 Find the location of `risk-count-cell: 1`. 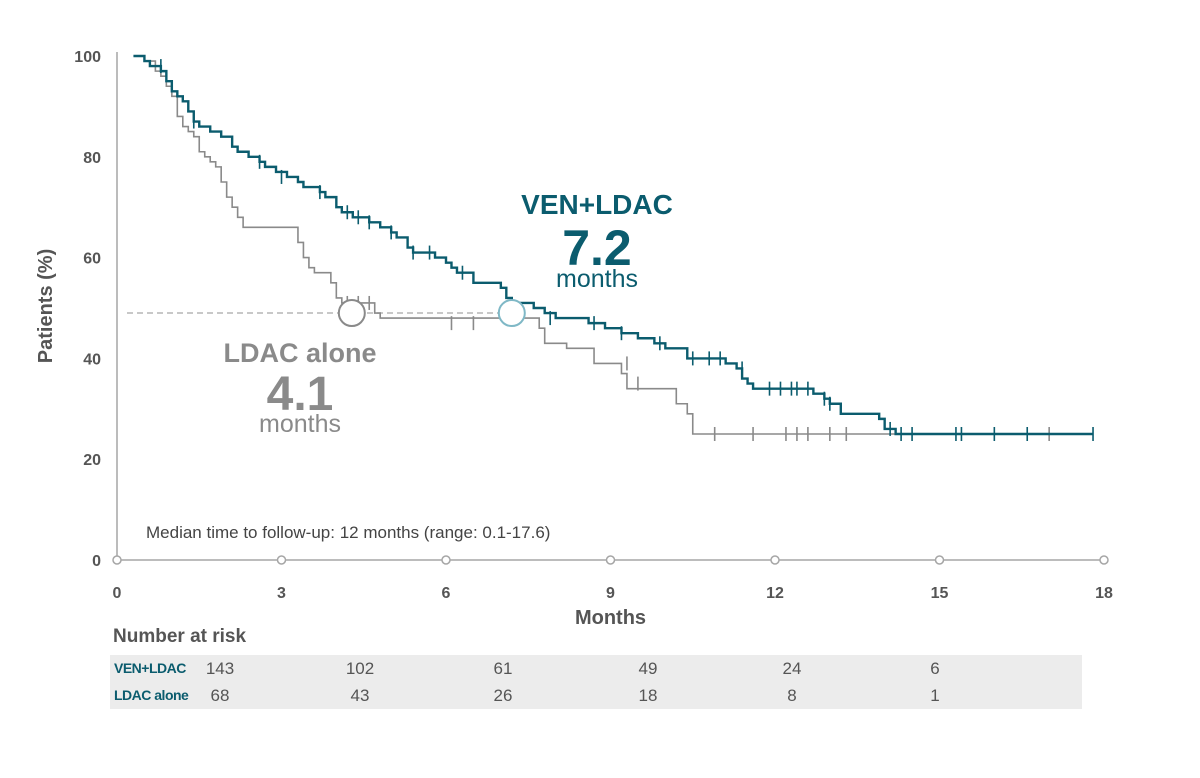

risk-count-cell: 1 is located at coordinates (935, 695).